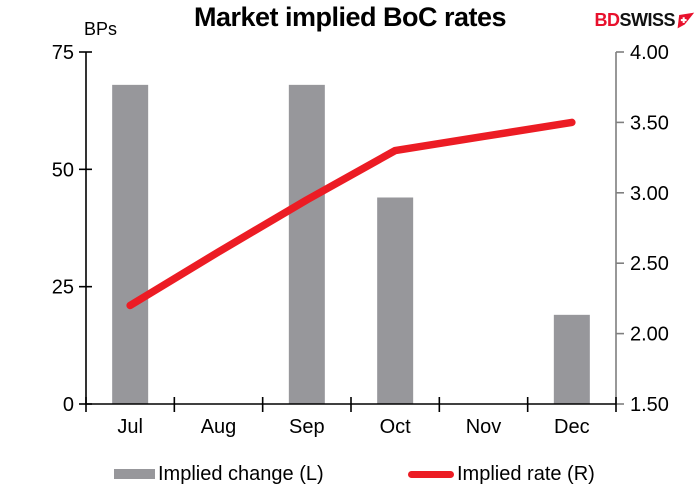 This screenshot has height=499, width=700. What do you see at coordinates (130, 427) in the screenshot?
I see `month-label-jul: Jul` at bounding box center [130, 427].